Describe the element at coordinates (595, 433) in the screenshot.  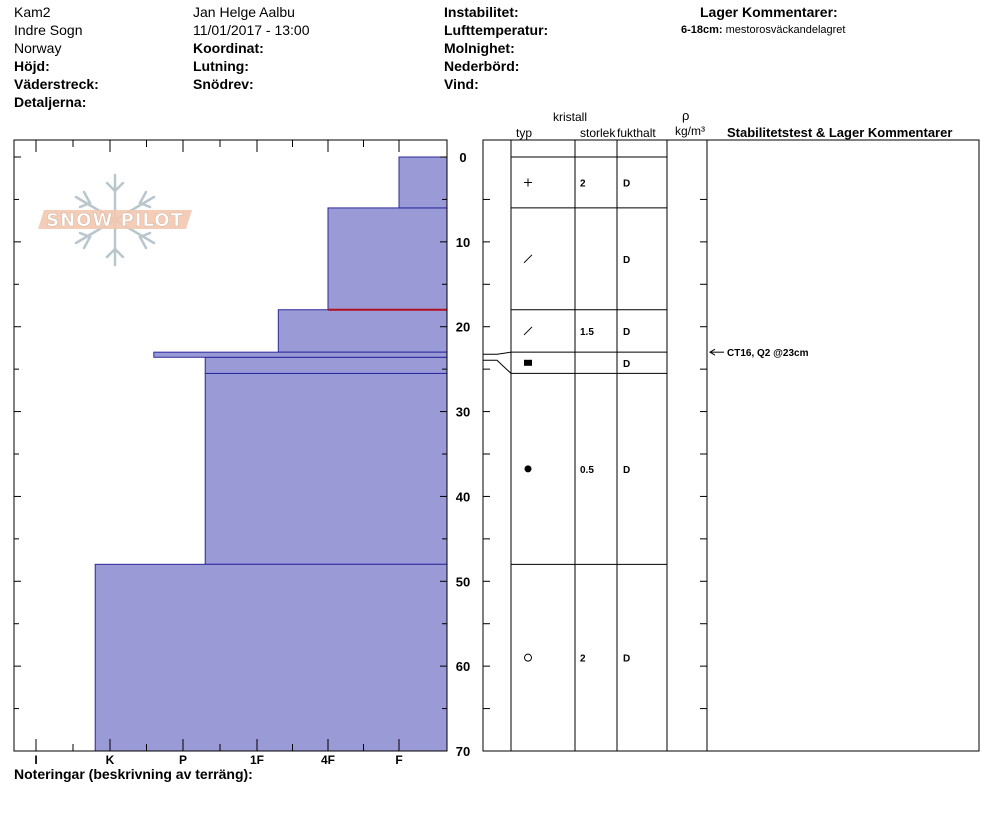
I see `layer-table-rows: 2 D D 1.5 D D 0.5 D 2 D` at that location.